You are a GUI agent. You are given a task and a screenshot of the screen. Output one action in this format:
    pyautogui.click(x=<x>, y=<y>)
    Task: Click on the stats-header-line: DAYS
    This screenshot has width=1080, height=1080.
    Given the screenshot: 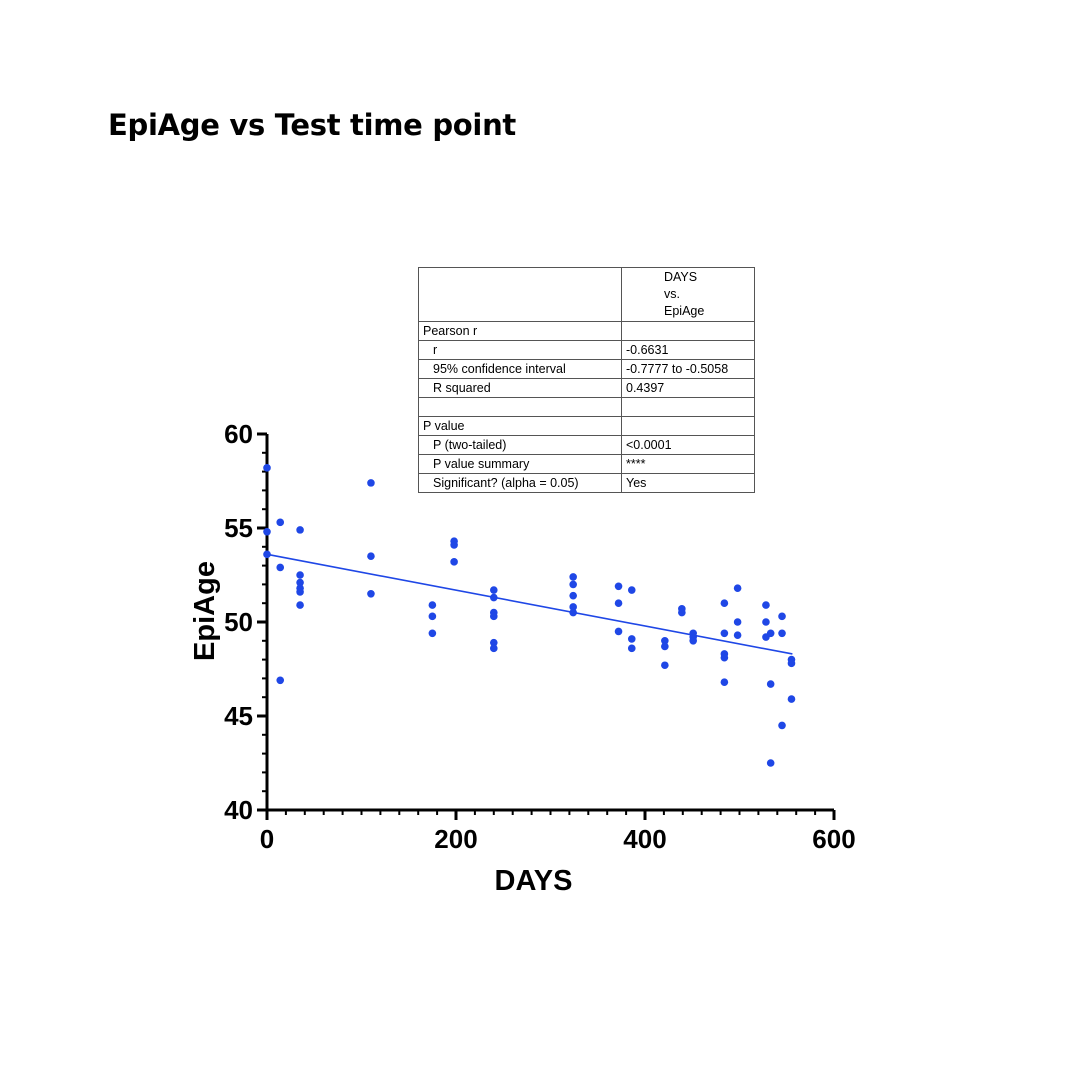 What is the action you would take?
    pyautogui.click(x=681, y=277)
    